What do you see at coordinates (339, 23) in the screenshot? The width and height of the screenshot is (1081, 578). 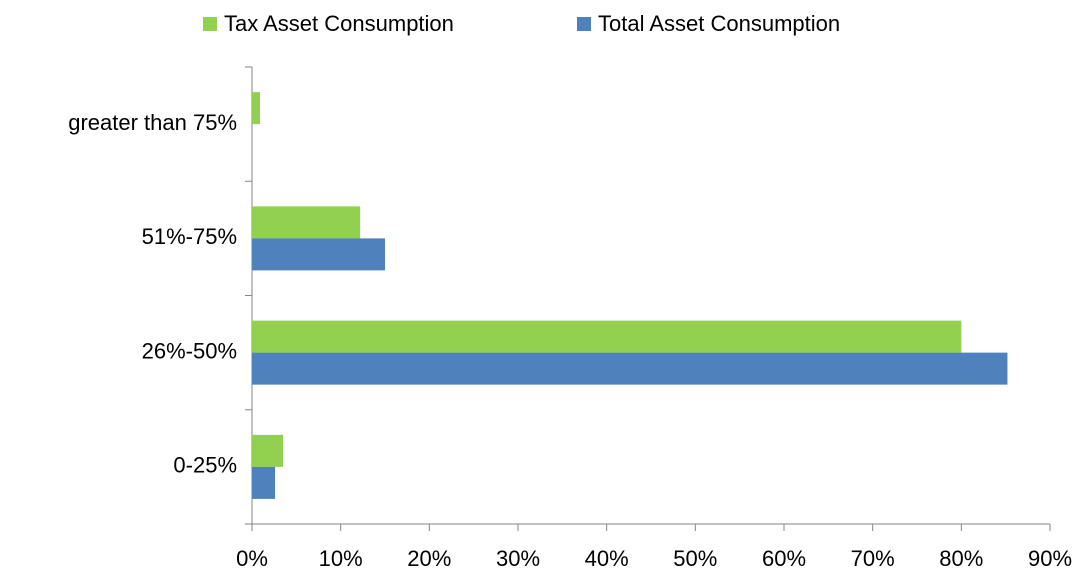 I see `legend-label: Tax Asset Consumption` at bounding box center [339, 23].